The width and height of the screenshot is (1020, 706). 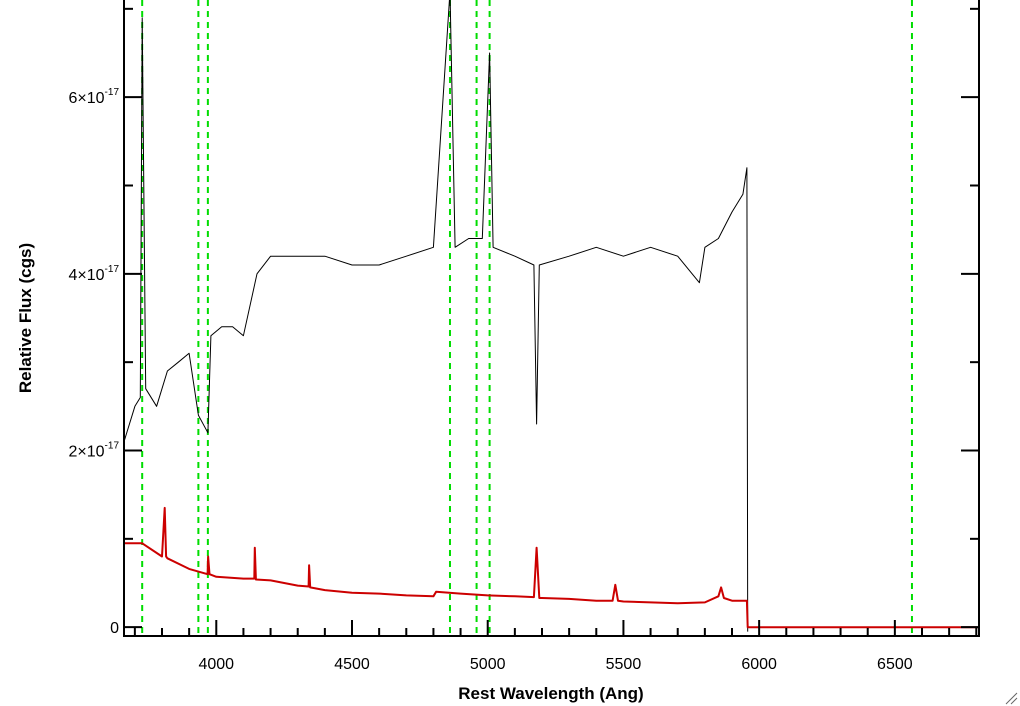 What do you see at coordinates (759, 664) in the screenshot?
I see `x-tick-label: 6000` at bounding box center [759, 664].